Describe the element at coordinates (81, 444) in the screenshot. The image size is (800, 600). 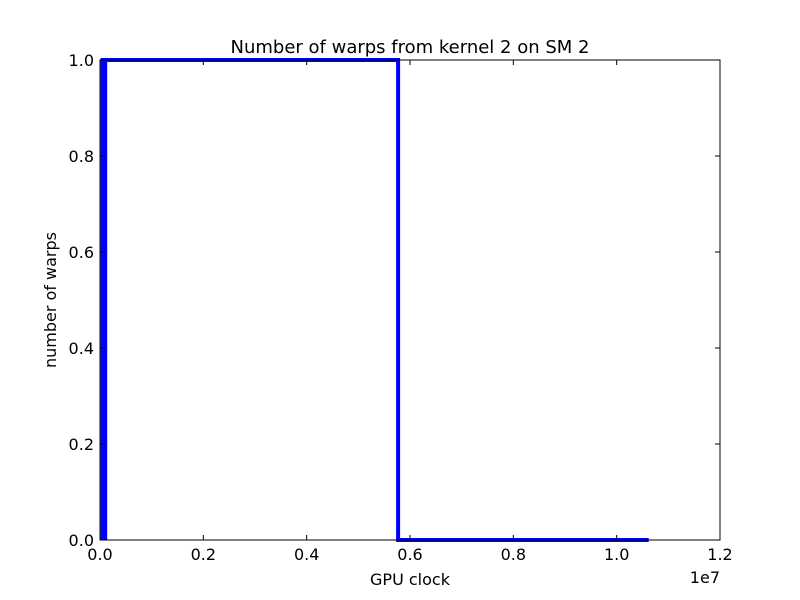
I see `y-tick-label: 0.2` at that location.